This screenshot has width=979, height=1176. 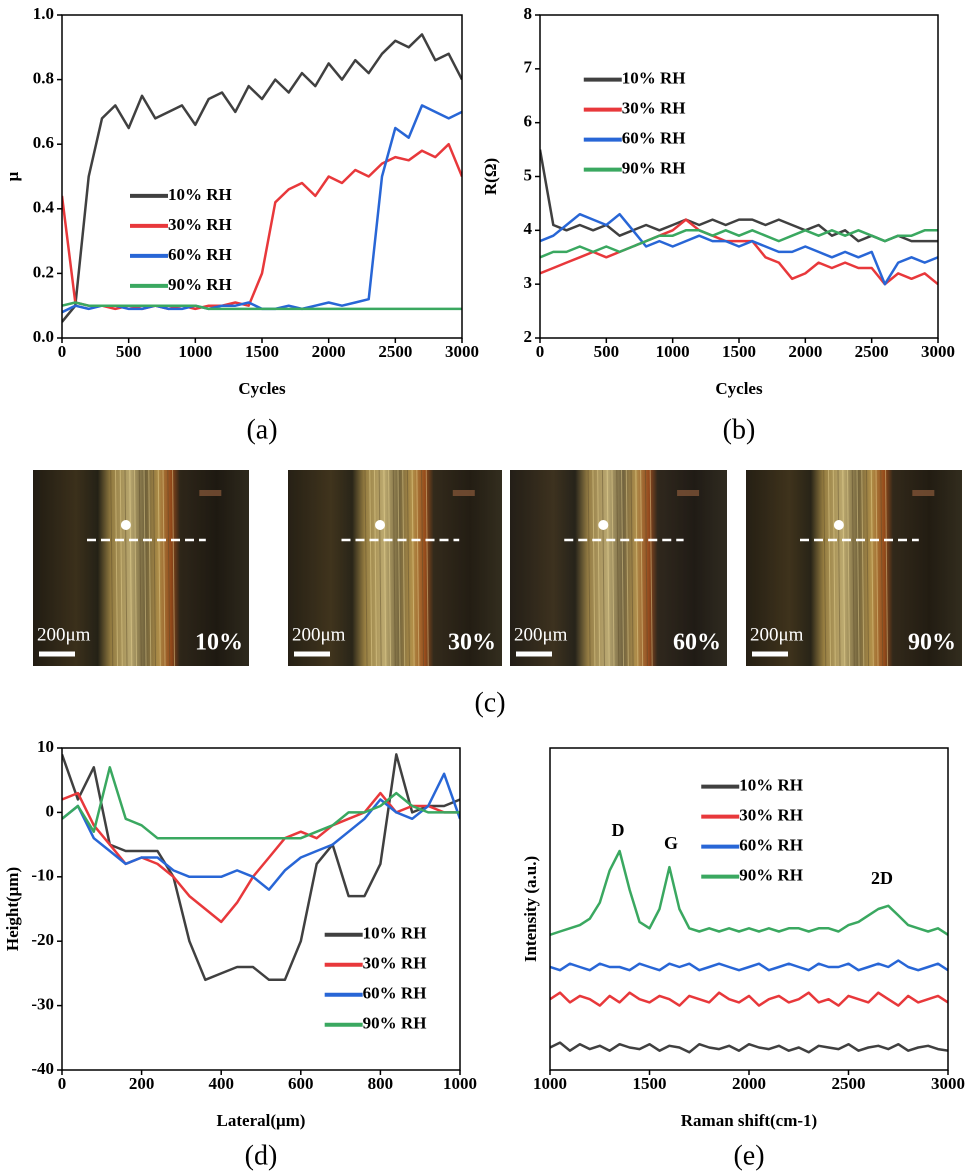 What do you see at coordinates (219, 643) in the screenshot?
I see `humidity-label: 10%` at bounding box center [219, 643].